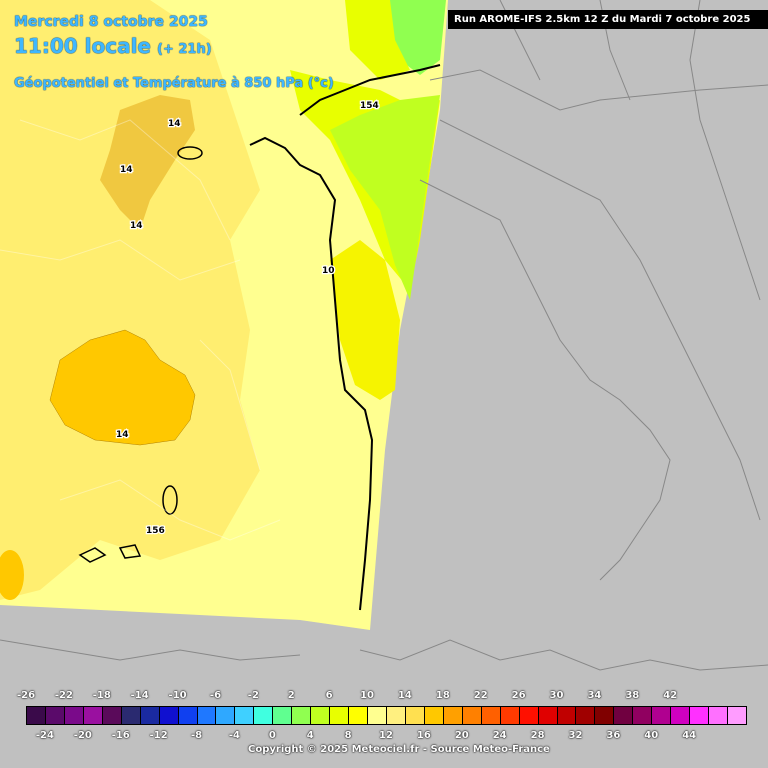  Describe the element at coordinates (310, 735) in the screenshot. I see `legend-tick-bottom: 4` at that location.